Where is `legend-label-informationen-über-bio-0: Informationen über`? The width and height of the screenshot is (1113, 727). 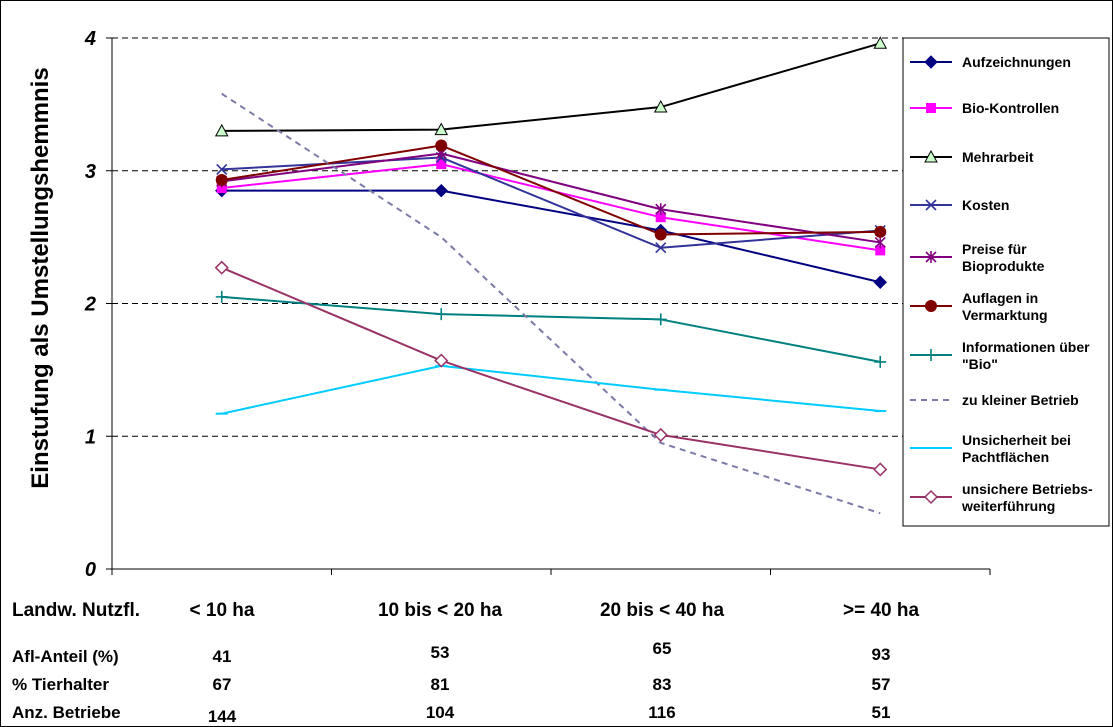 legend-label-informationen-über-bio-0: Informationen über is located at coordinates (1026, 347).